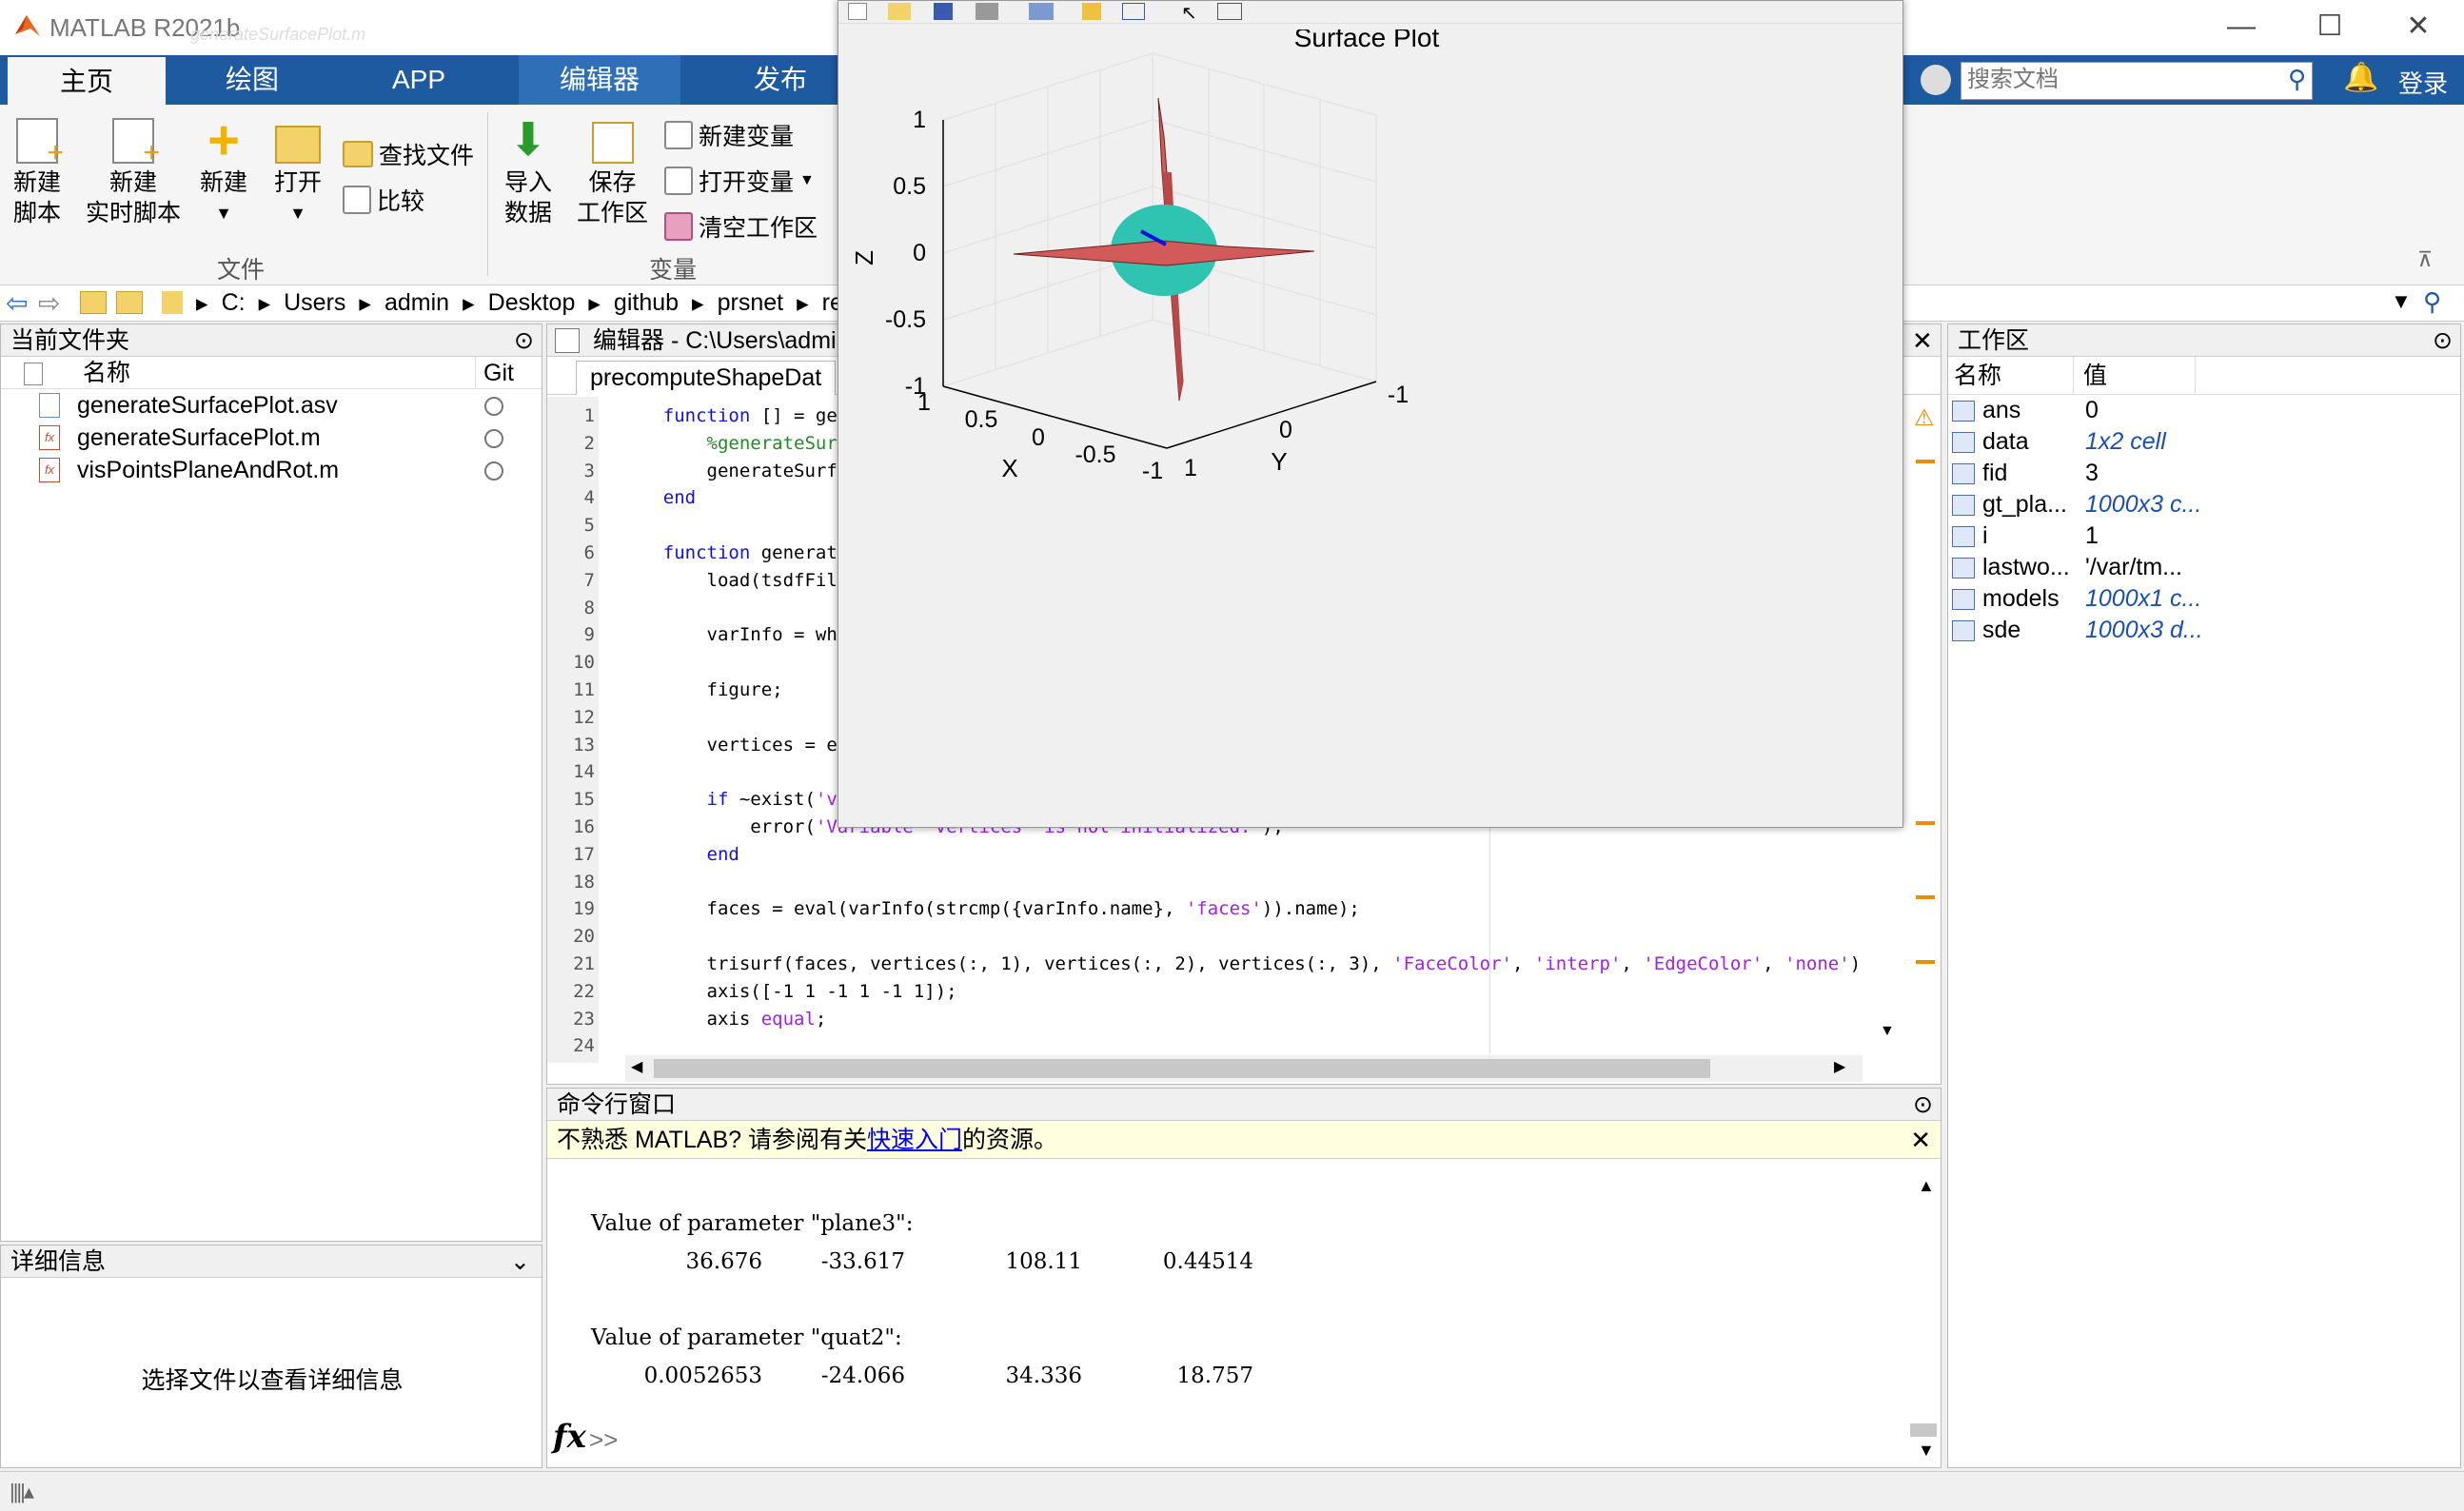 The height and width of the screenshot is (1511, 2464). Describe the element at coordinates (799, 552) in the screenshot. I see `code-token: generate` at that location.